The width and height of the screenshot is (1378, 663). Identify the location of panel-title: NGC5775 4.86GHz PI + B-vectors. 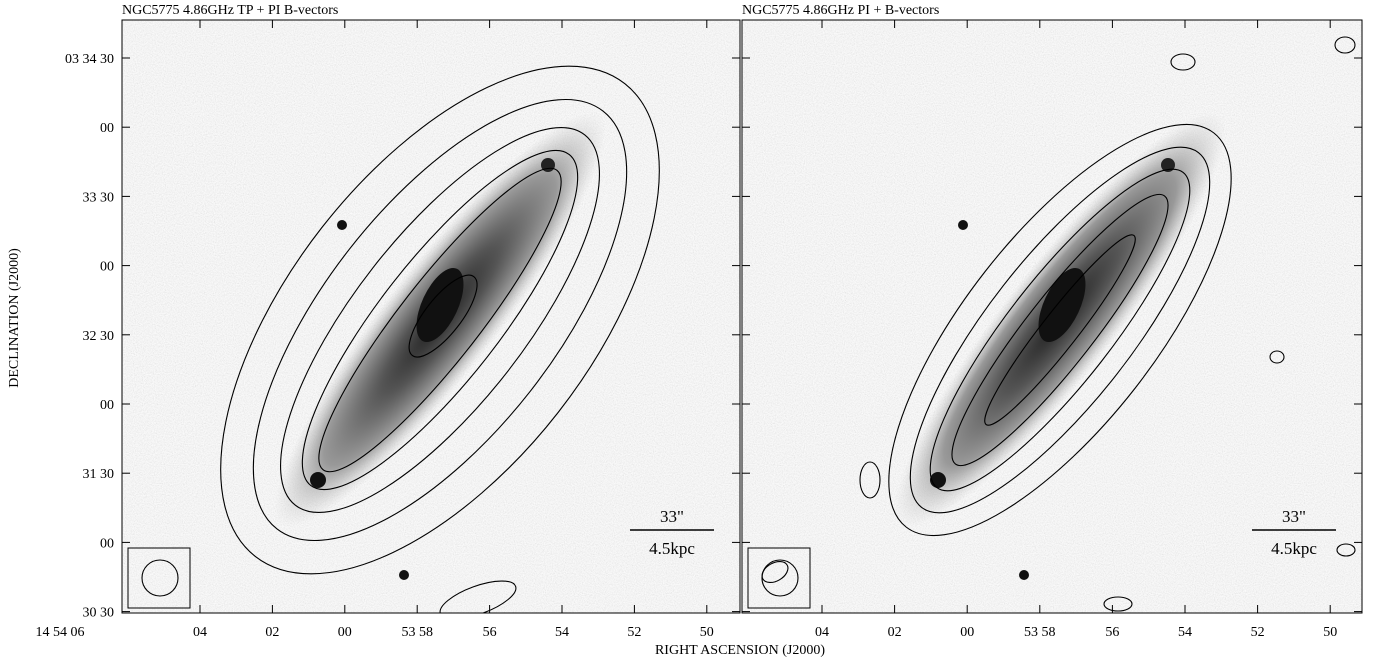
(840, 10).